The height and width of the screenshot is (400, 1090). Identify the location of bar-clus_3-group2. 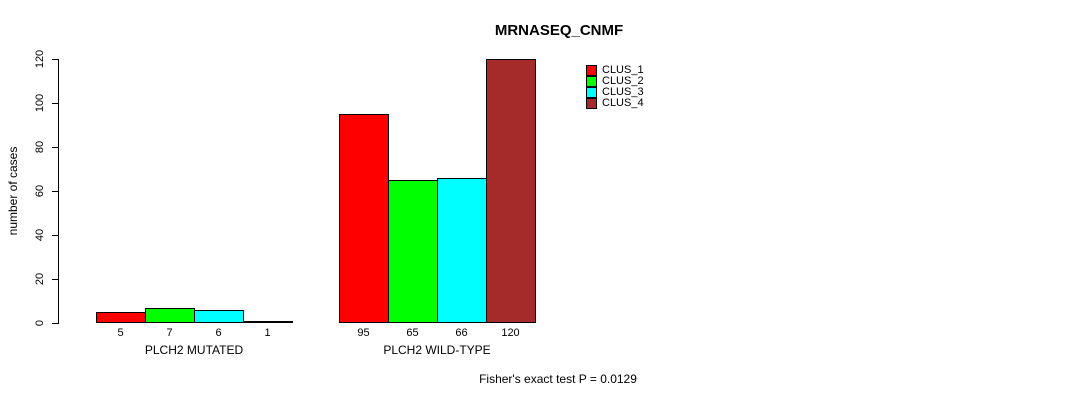
(462, 250).